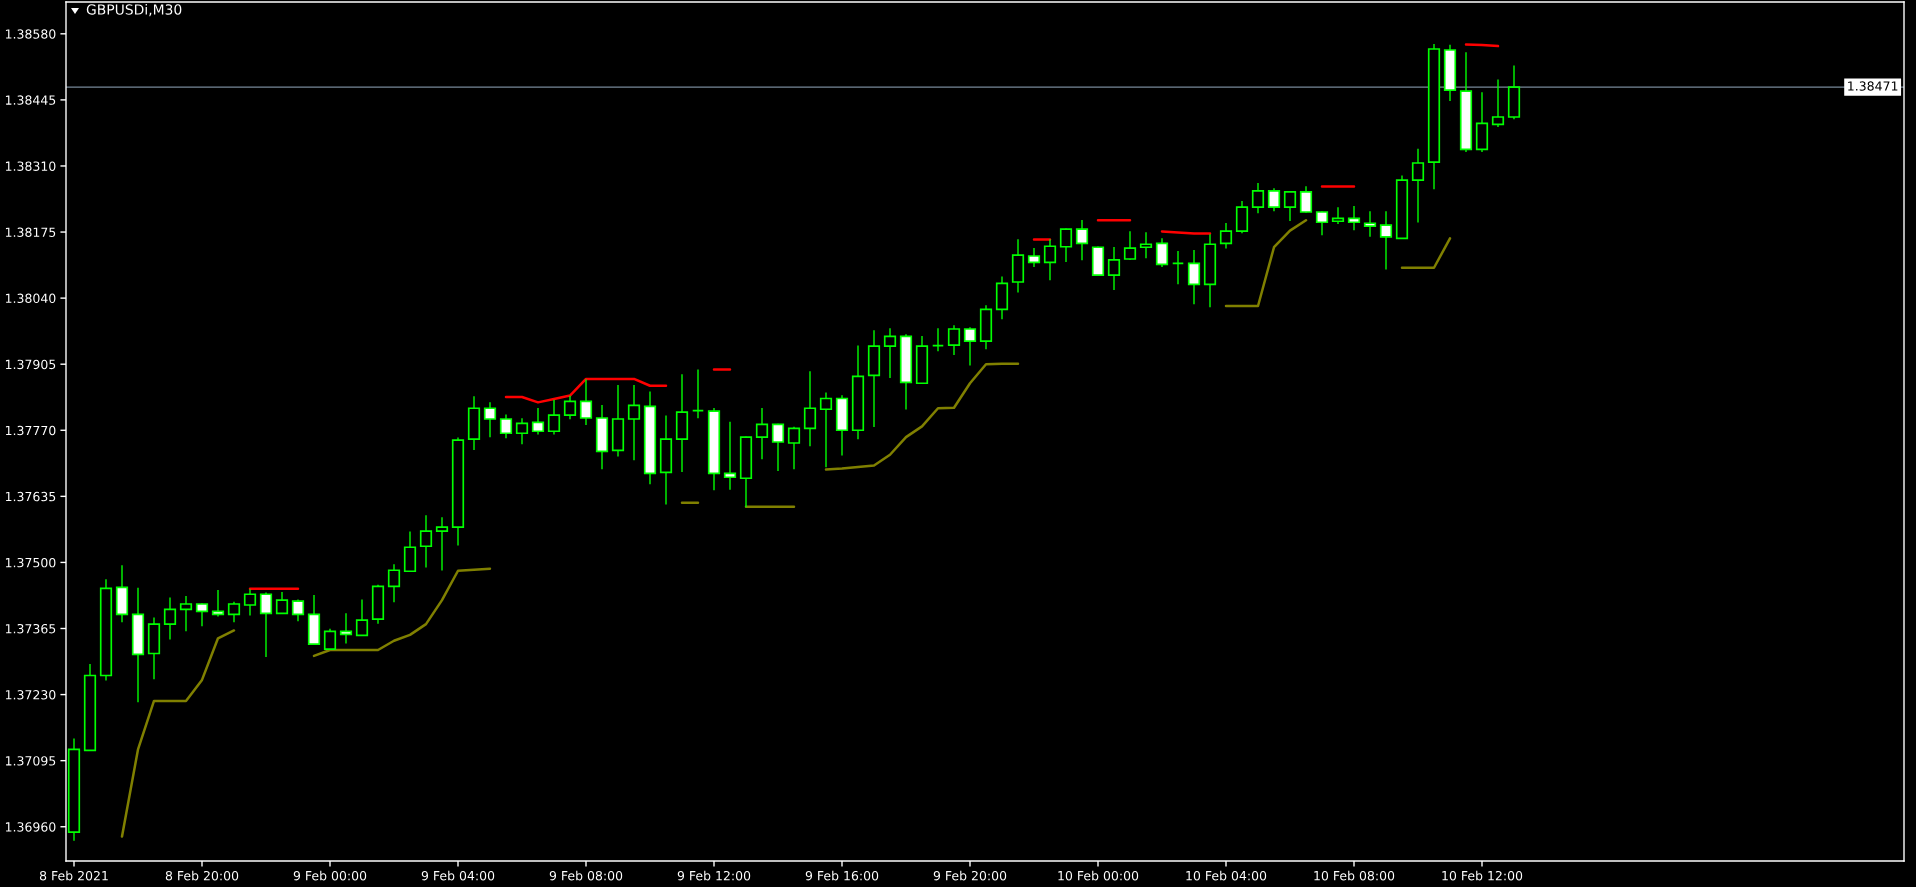 The width and height of the screenshot is (1916, 887). Describe the element at coordinates (1482, 875) in the screenshot. I see `x-tick-label: 10 Feb 12:00` at that location.